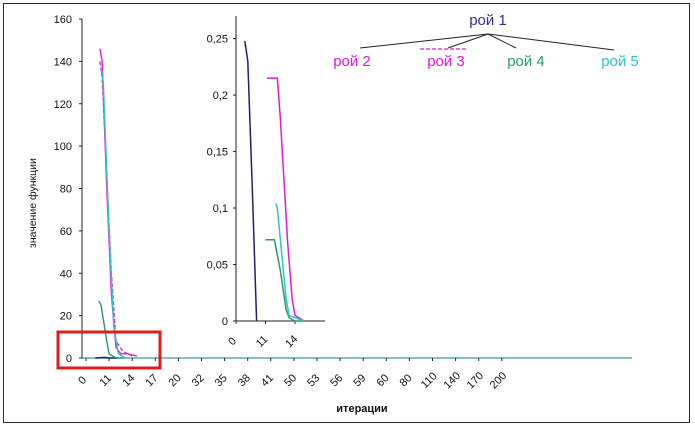 This screenshot has width=695, height=428. I want to click on main-x-tick-label: 53, so click(313, 380).